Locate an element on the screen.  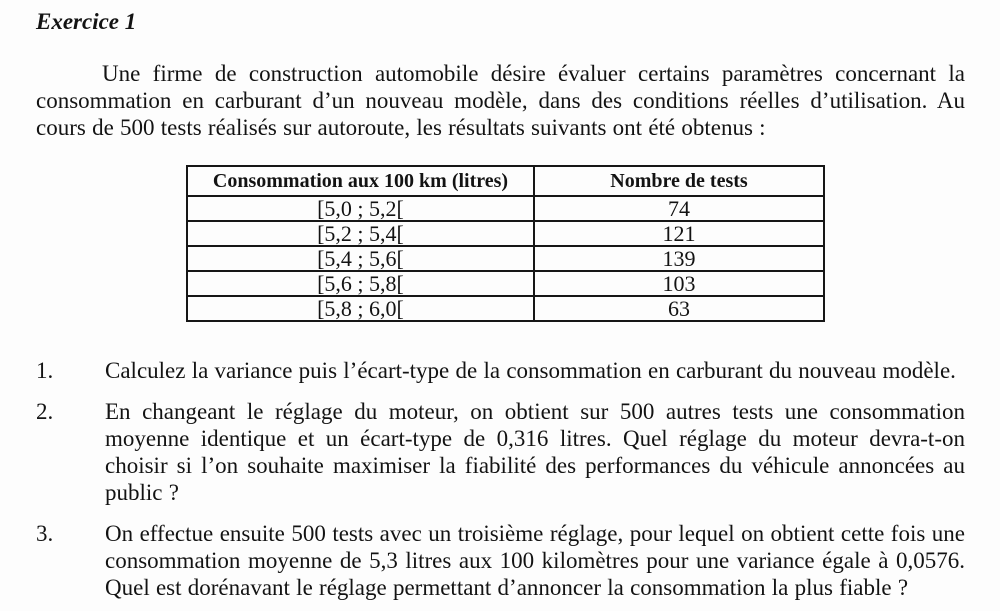
question-number: 1. is located at coordinates (45, 370).